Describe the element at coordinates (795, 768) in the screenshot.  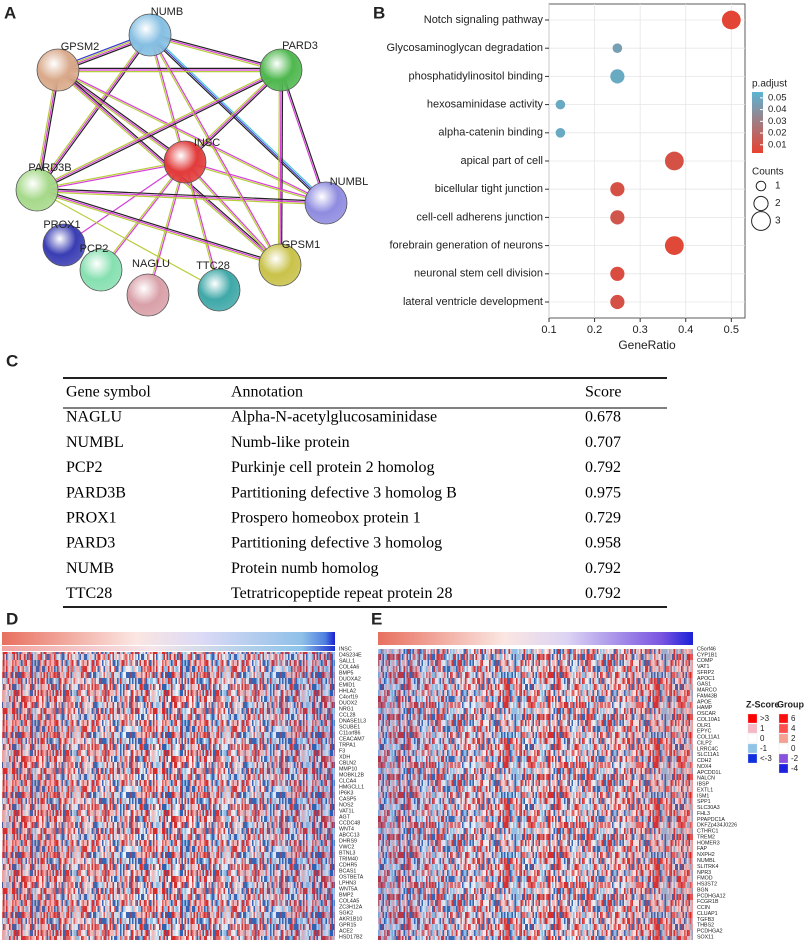
I see `legend-label: -4` at that location.